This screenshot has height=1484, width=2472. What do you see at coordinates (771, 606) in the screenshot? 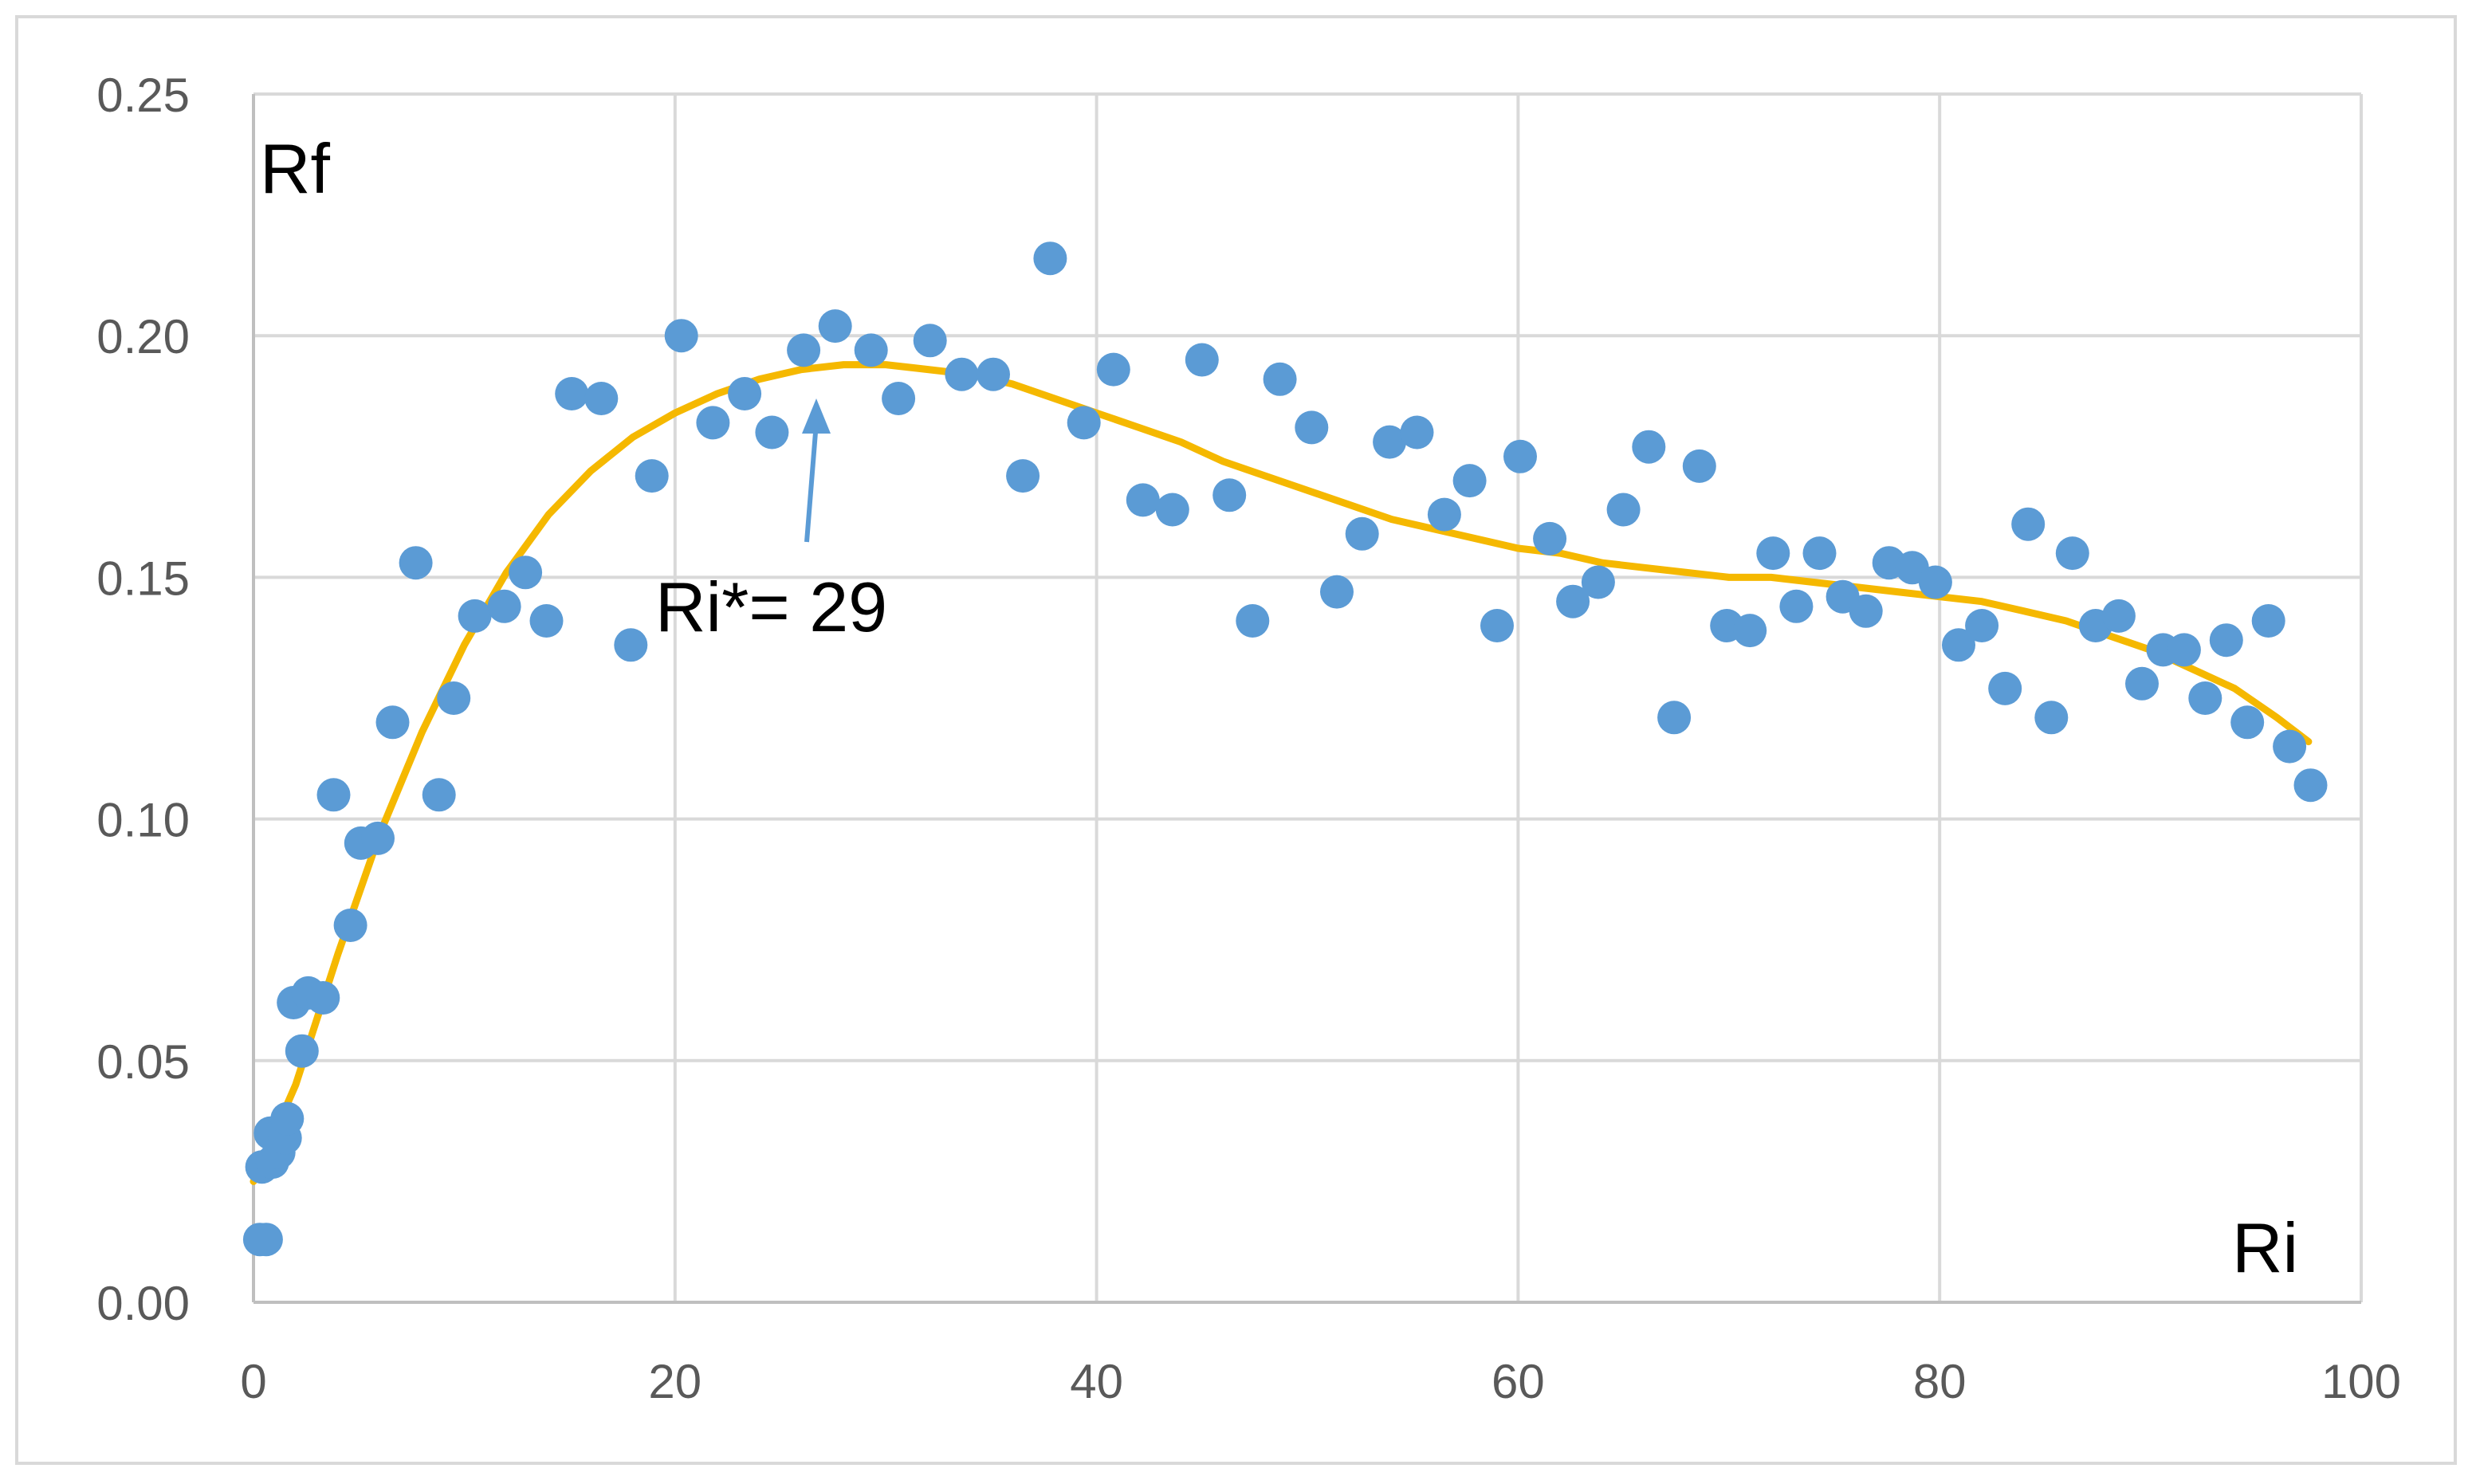
I see `annotation-label: Ri*= 29` at bounding box center [771, 606].